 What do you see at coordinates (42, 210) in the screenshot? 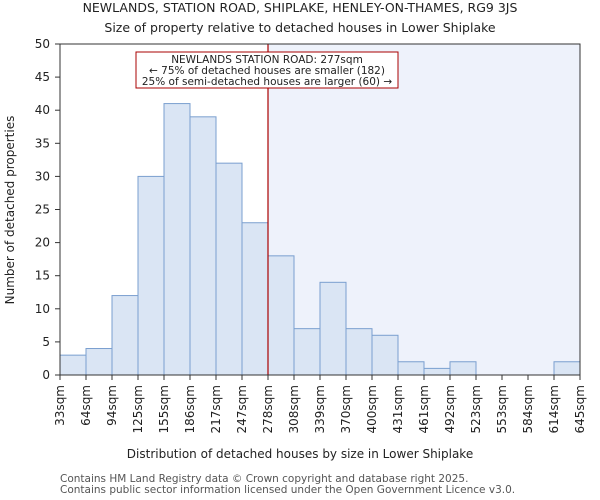
I see `y-tick-label: 25` at bounding box center [42, 210].